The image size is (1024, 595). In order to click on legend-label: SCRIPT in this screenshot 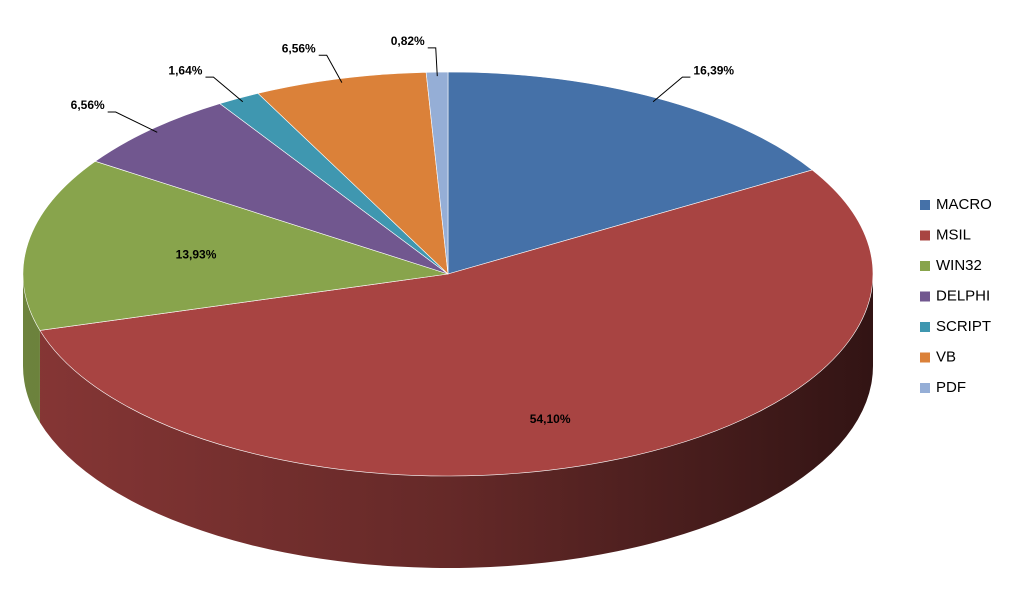, I will do `click(963, 326)`.